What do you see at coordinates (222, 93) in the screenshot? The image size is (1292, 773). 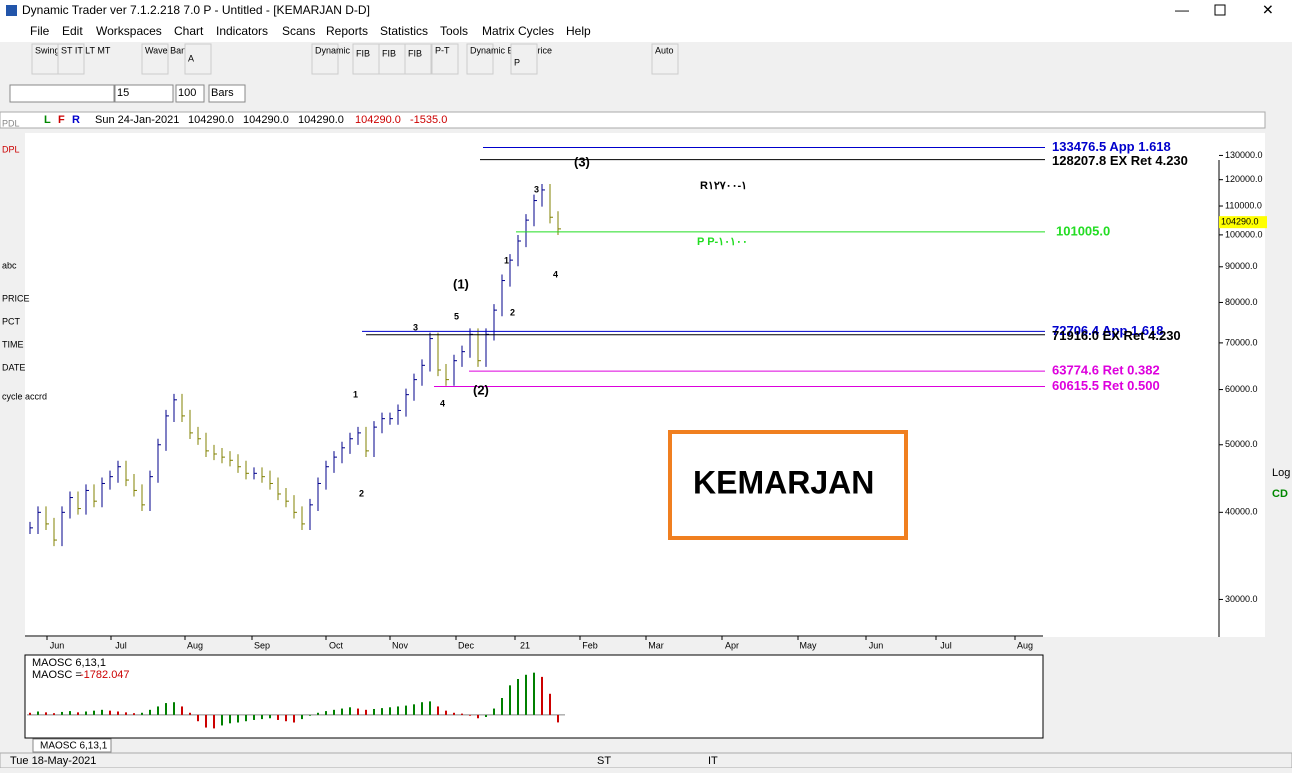 I see `toolbar-input-text: Bars` at bounding box center [222, 93].